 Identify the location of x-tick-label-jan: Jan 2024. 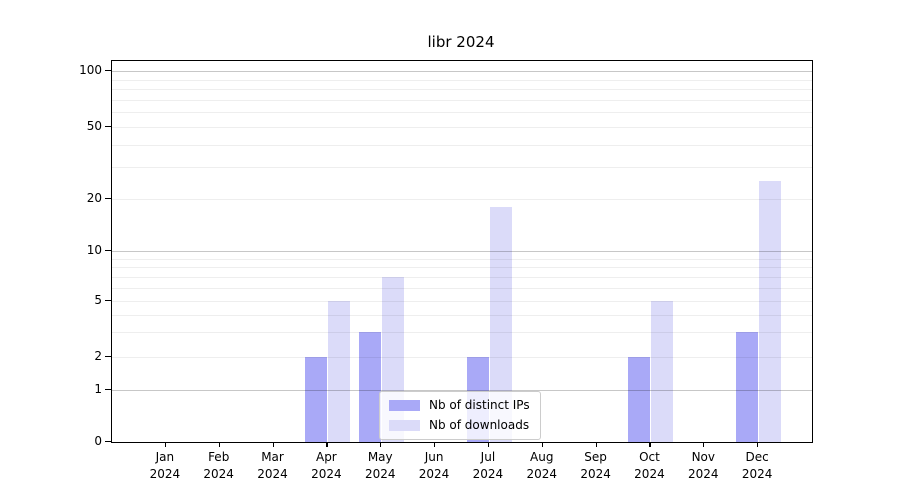
(165, 466).